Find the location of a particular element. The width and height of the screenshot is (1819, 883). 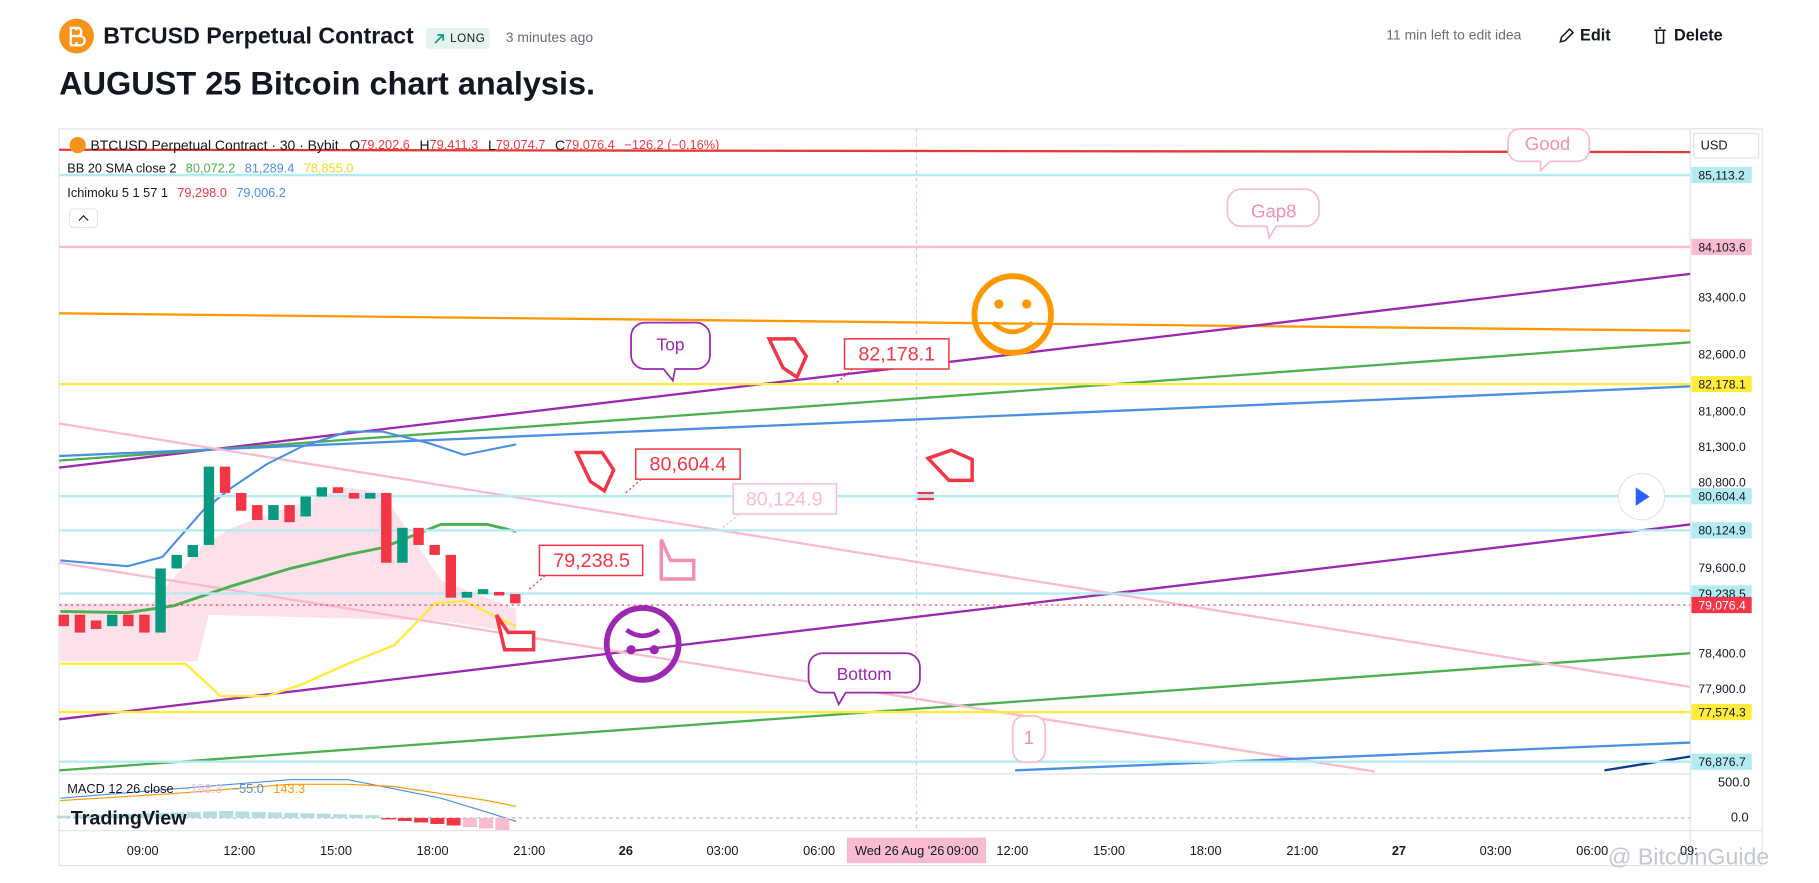

price-tick-label: 84,103.6 is located at coordinates (1722, 247).